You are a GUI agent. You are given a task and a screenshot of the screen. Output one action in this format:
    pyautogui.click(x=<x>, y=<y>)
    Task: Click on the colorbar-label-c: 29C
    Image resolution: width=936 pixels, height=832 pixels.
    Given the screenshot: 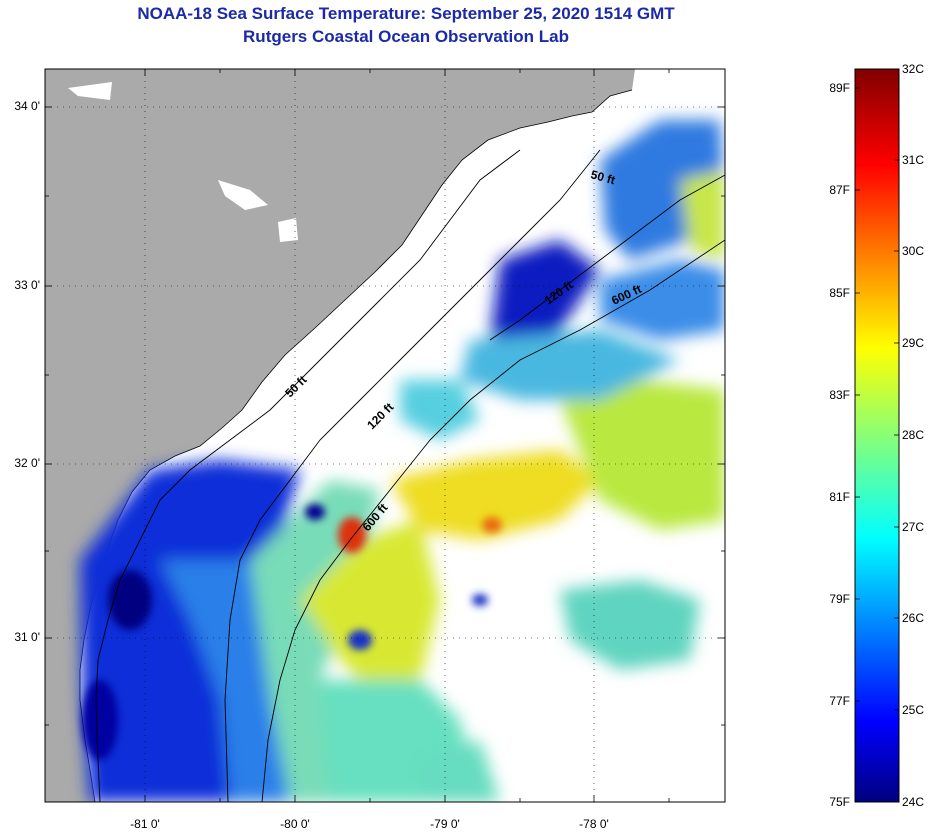 What is the action you would take?
    pyautogui.click(x=913, y=343)
    